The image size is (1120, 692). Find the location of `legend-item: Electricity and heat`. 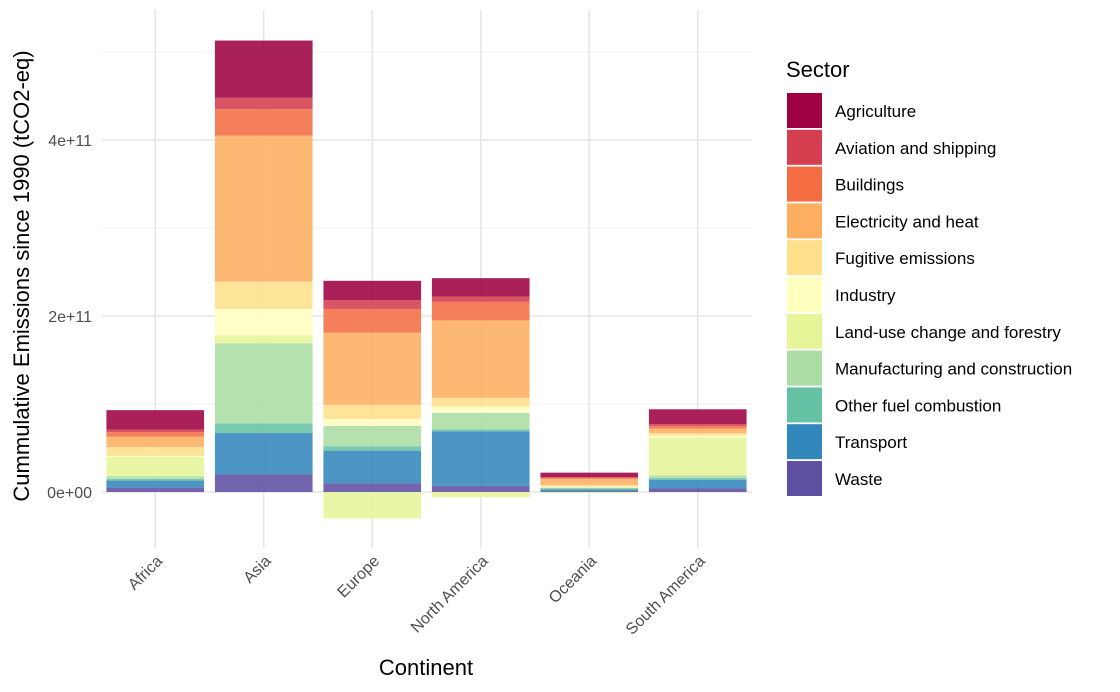

legend-item: Electricity and heat is located at coordinates (883, 221).